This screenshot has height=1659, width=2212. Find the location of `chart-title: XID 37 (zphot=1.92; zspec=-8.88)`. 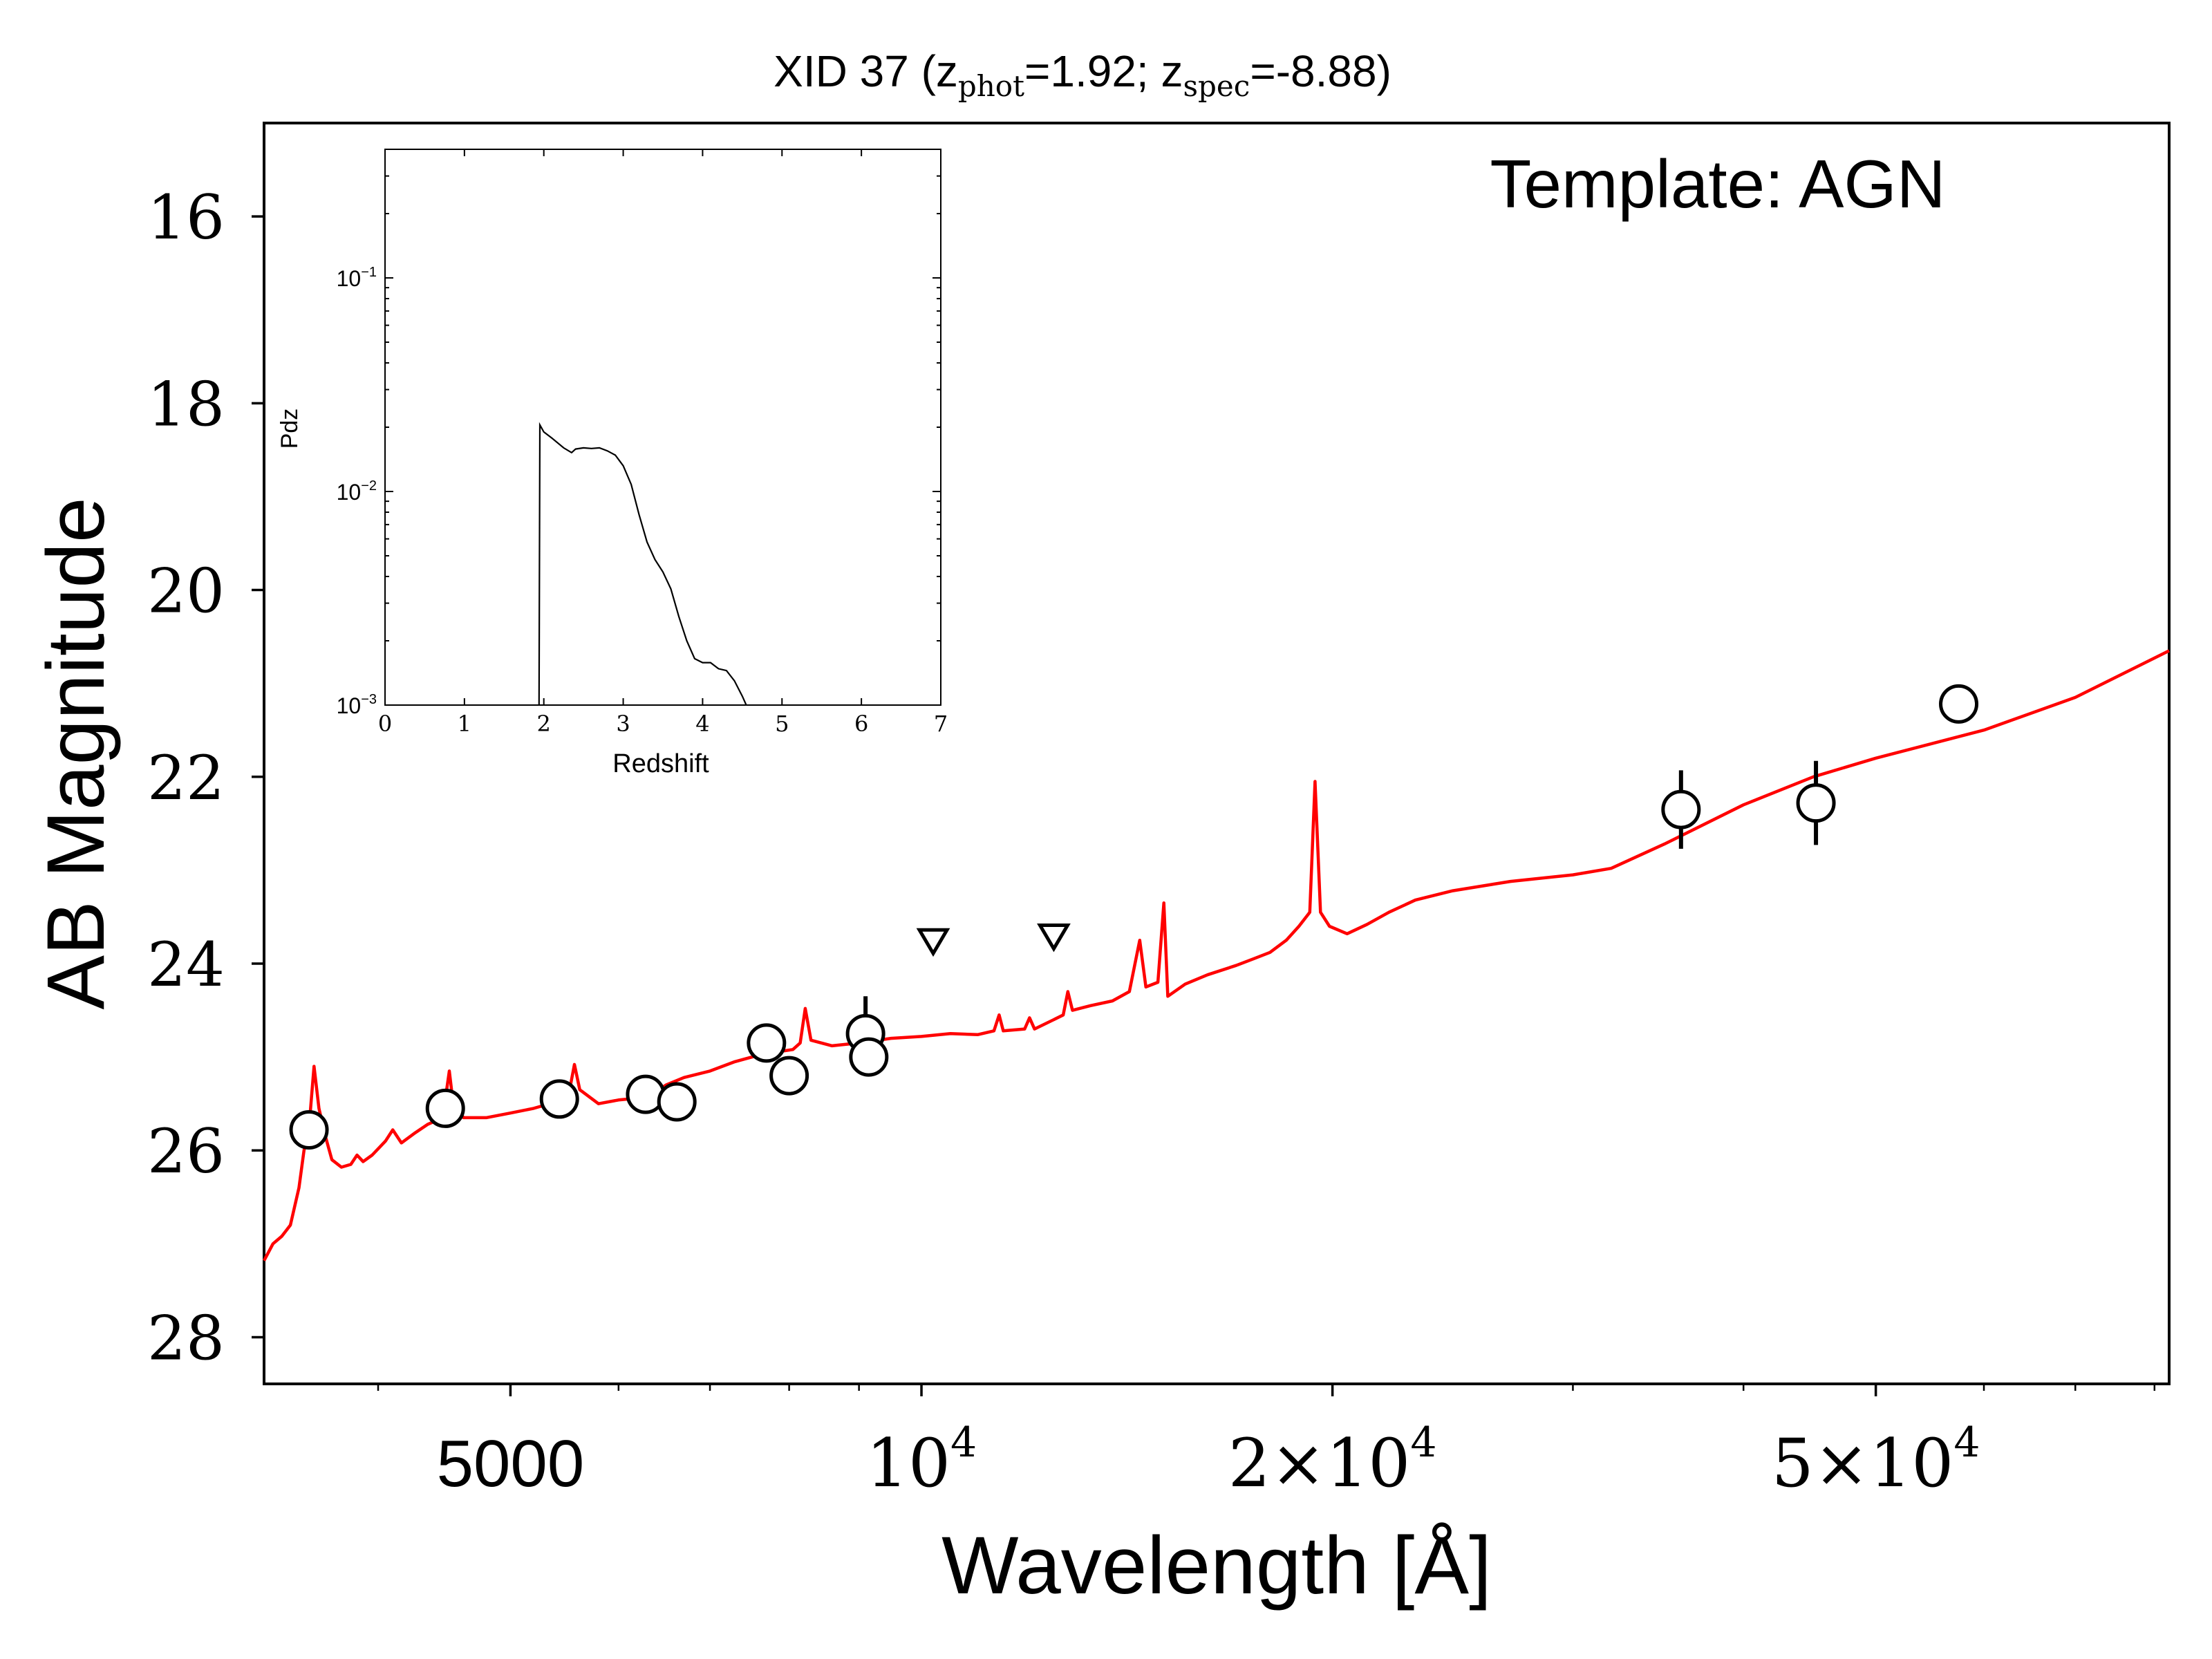

chart-title: XID 37 (zphot=1.92; zspec=-8.88) is located at coordinates (1082, 74).